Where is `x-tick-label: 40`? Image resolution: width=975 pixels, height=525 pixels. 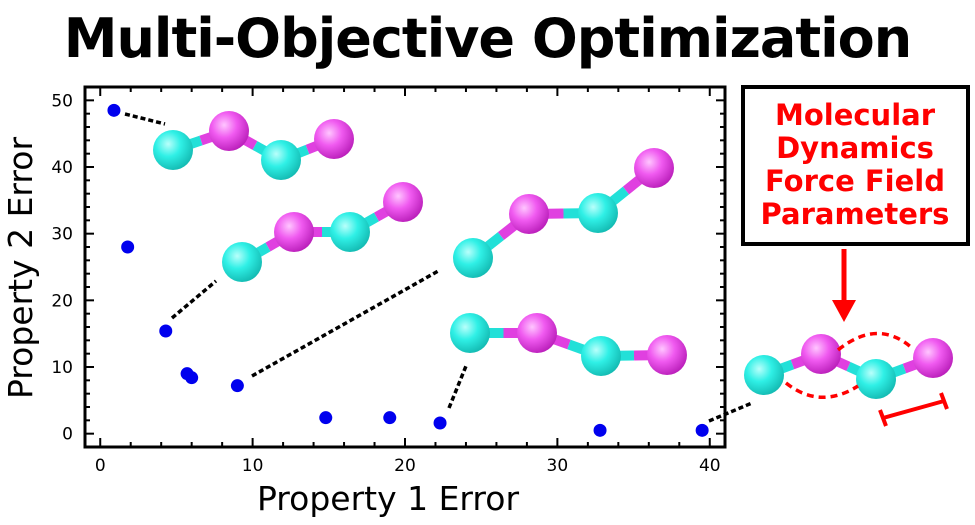
x-tick-label: 40 is located at coordinates (710, 466).